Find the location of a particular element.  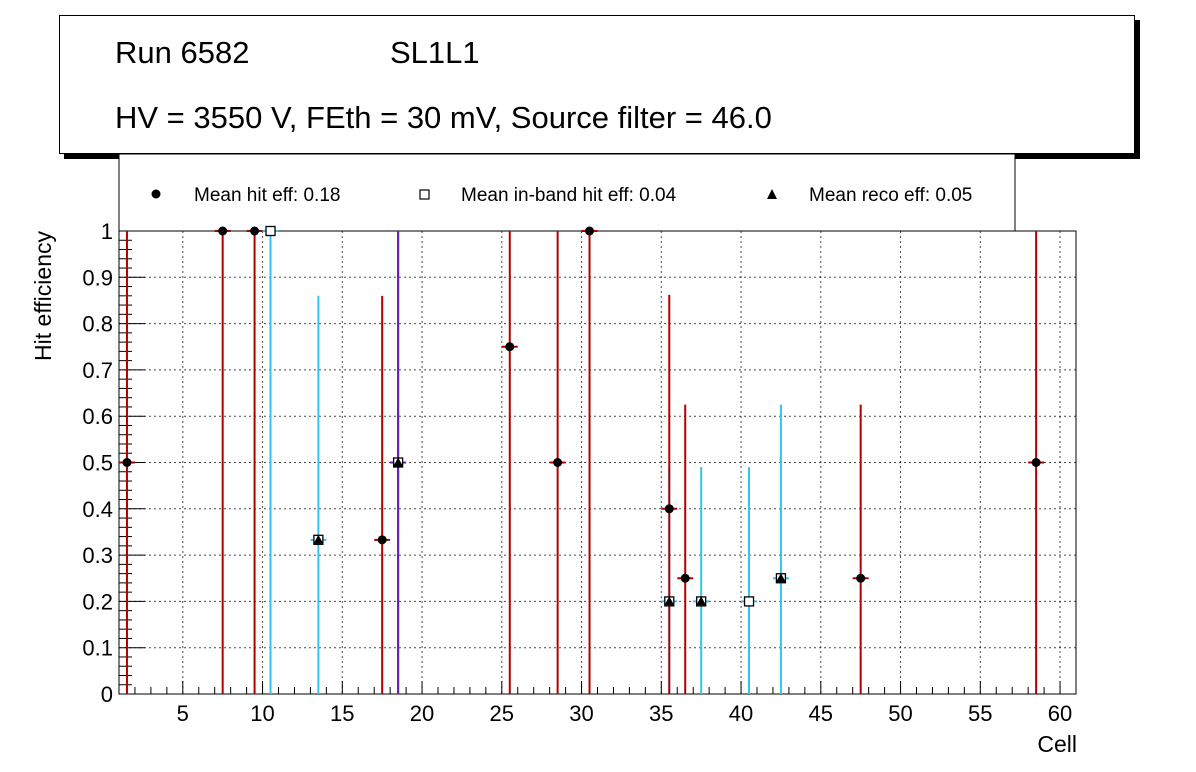

legend-inband-label: Mean in-band hit eff: 0.04 is located at coordinates (569, 195).